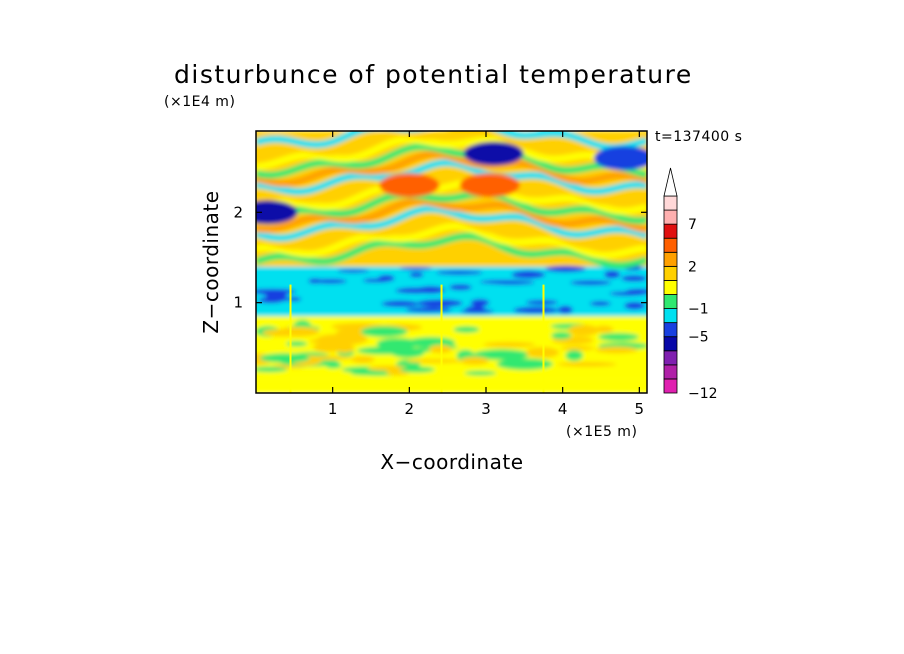  What do you see at coordinates (698, 310) in the screenshot?
I see `colorbar-tick-label: −1` at bounding box center [698, 310].